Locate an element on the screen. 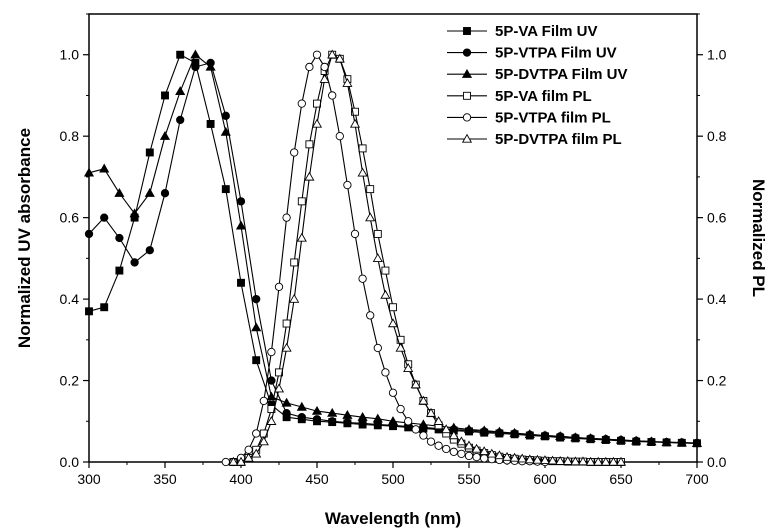  right-y-tick-label: 0.6 is located at coordinates (717, 218).